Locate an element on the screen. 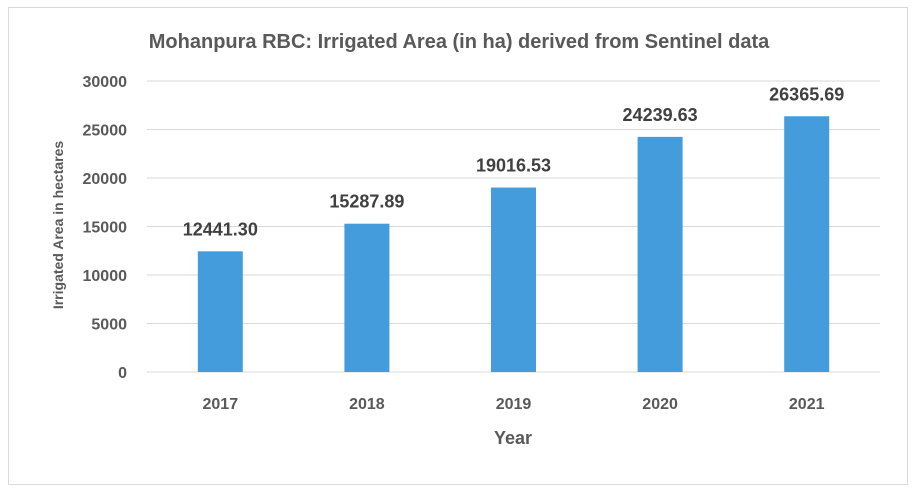 This screenshot has height=495, width=918. bar-2020 is located at coordinates (660, 254).